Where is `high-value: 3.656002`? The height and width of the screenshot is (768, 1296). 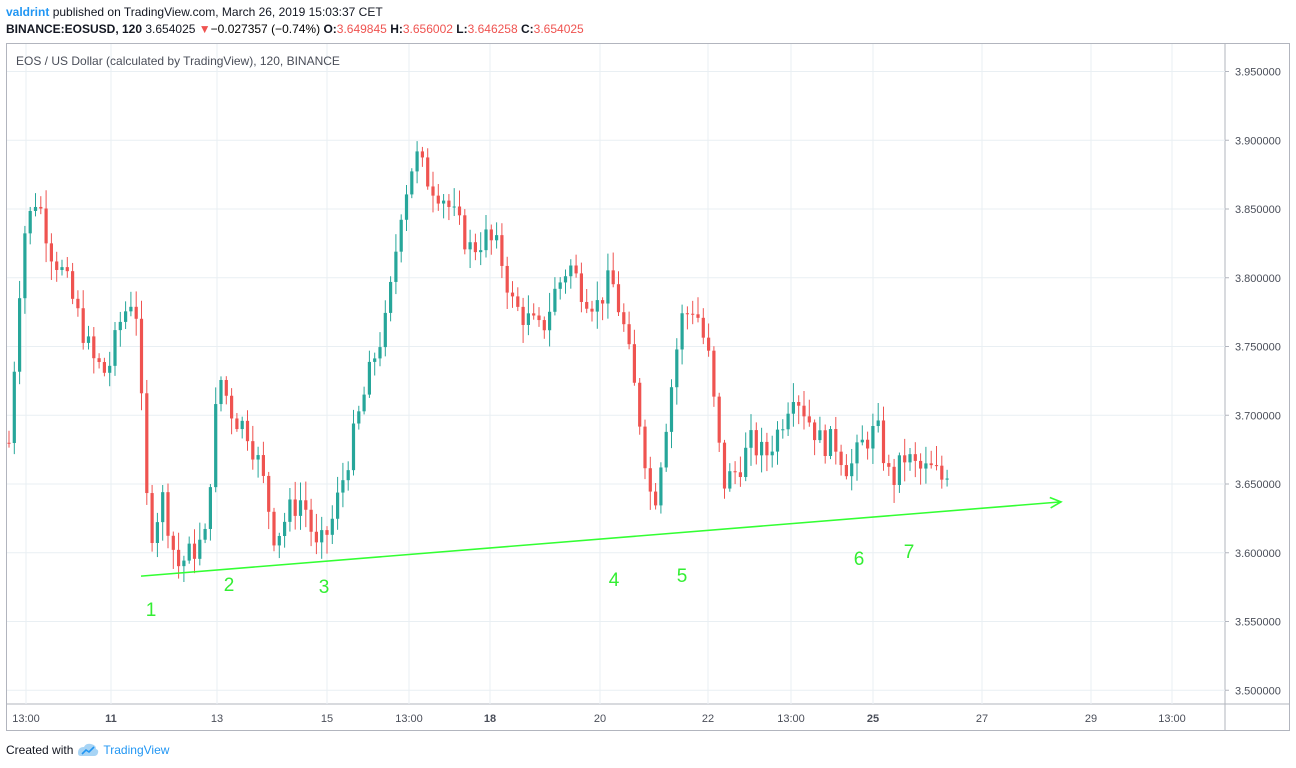 high-value: 3.656002 is located at coordinates (427, 29).